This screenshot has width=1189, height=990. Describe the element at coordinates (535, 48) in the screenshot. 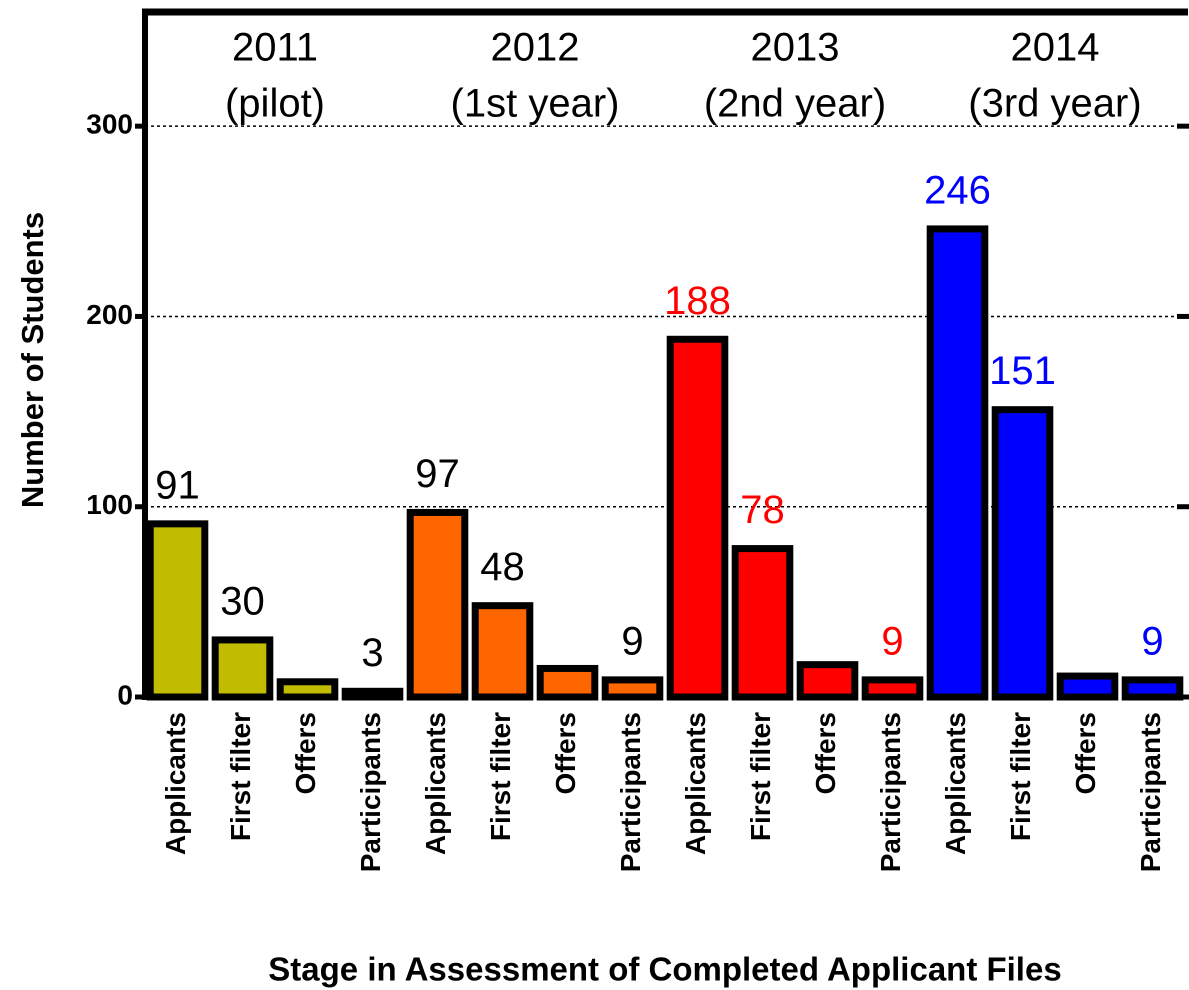

I see `group-title: 2012` at that location.